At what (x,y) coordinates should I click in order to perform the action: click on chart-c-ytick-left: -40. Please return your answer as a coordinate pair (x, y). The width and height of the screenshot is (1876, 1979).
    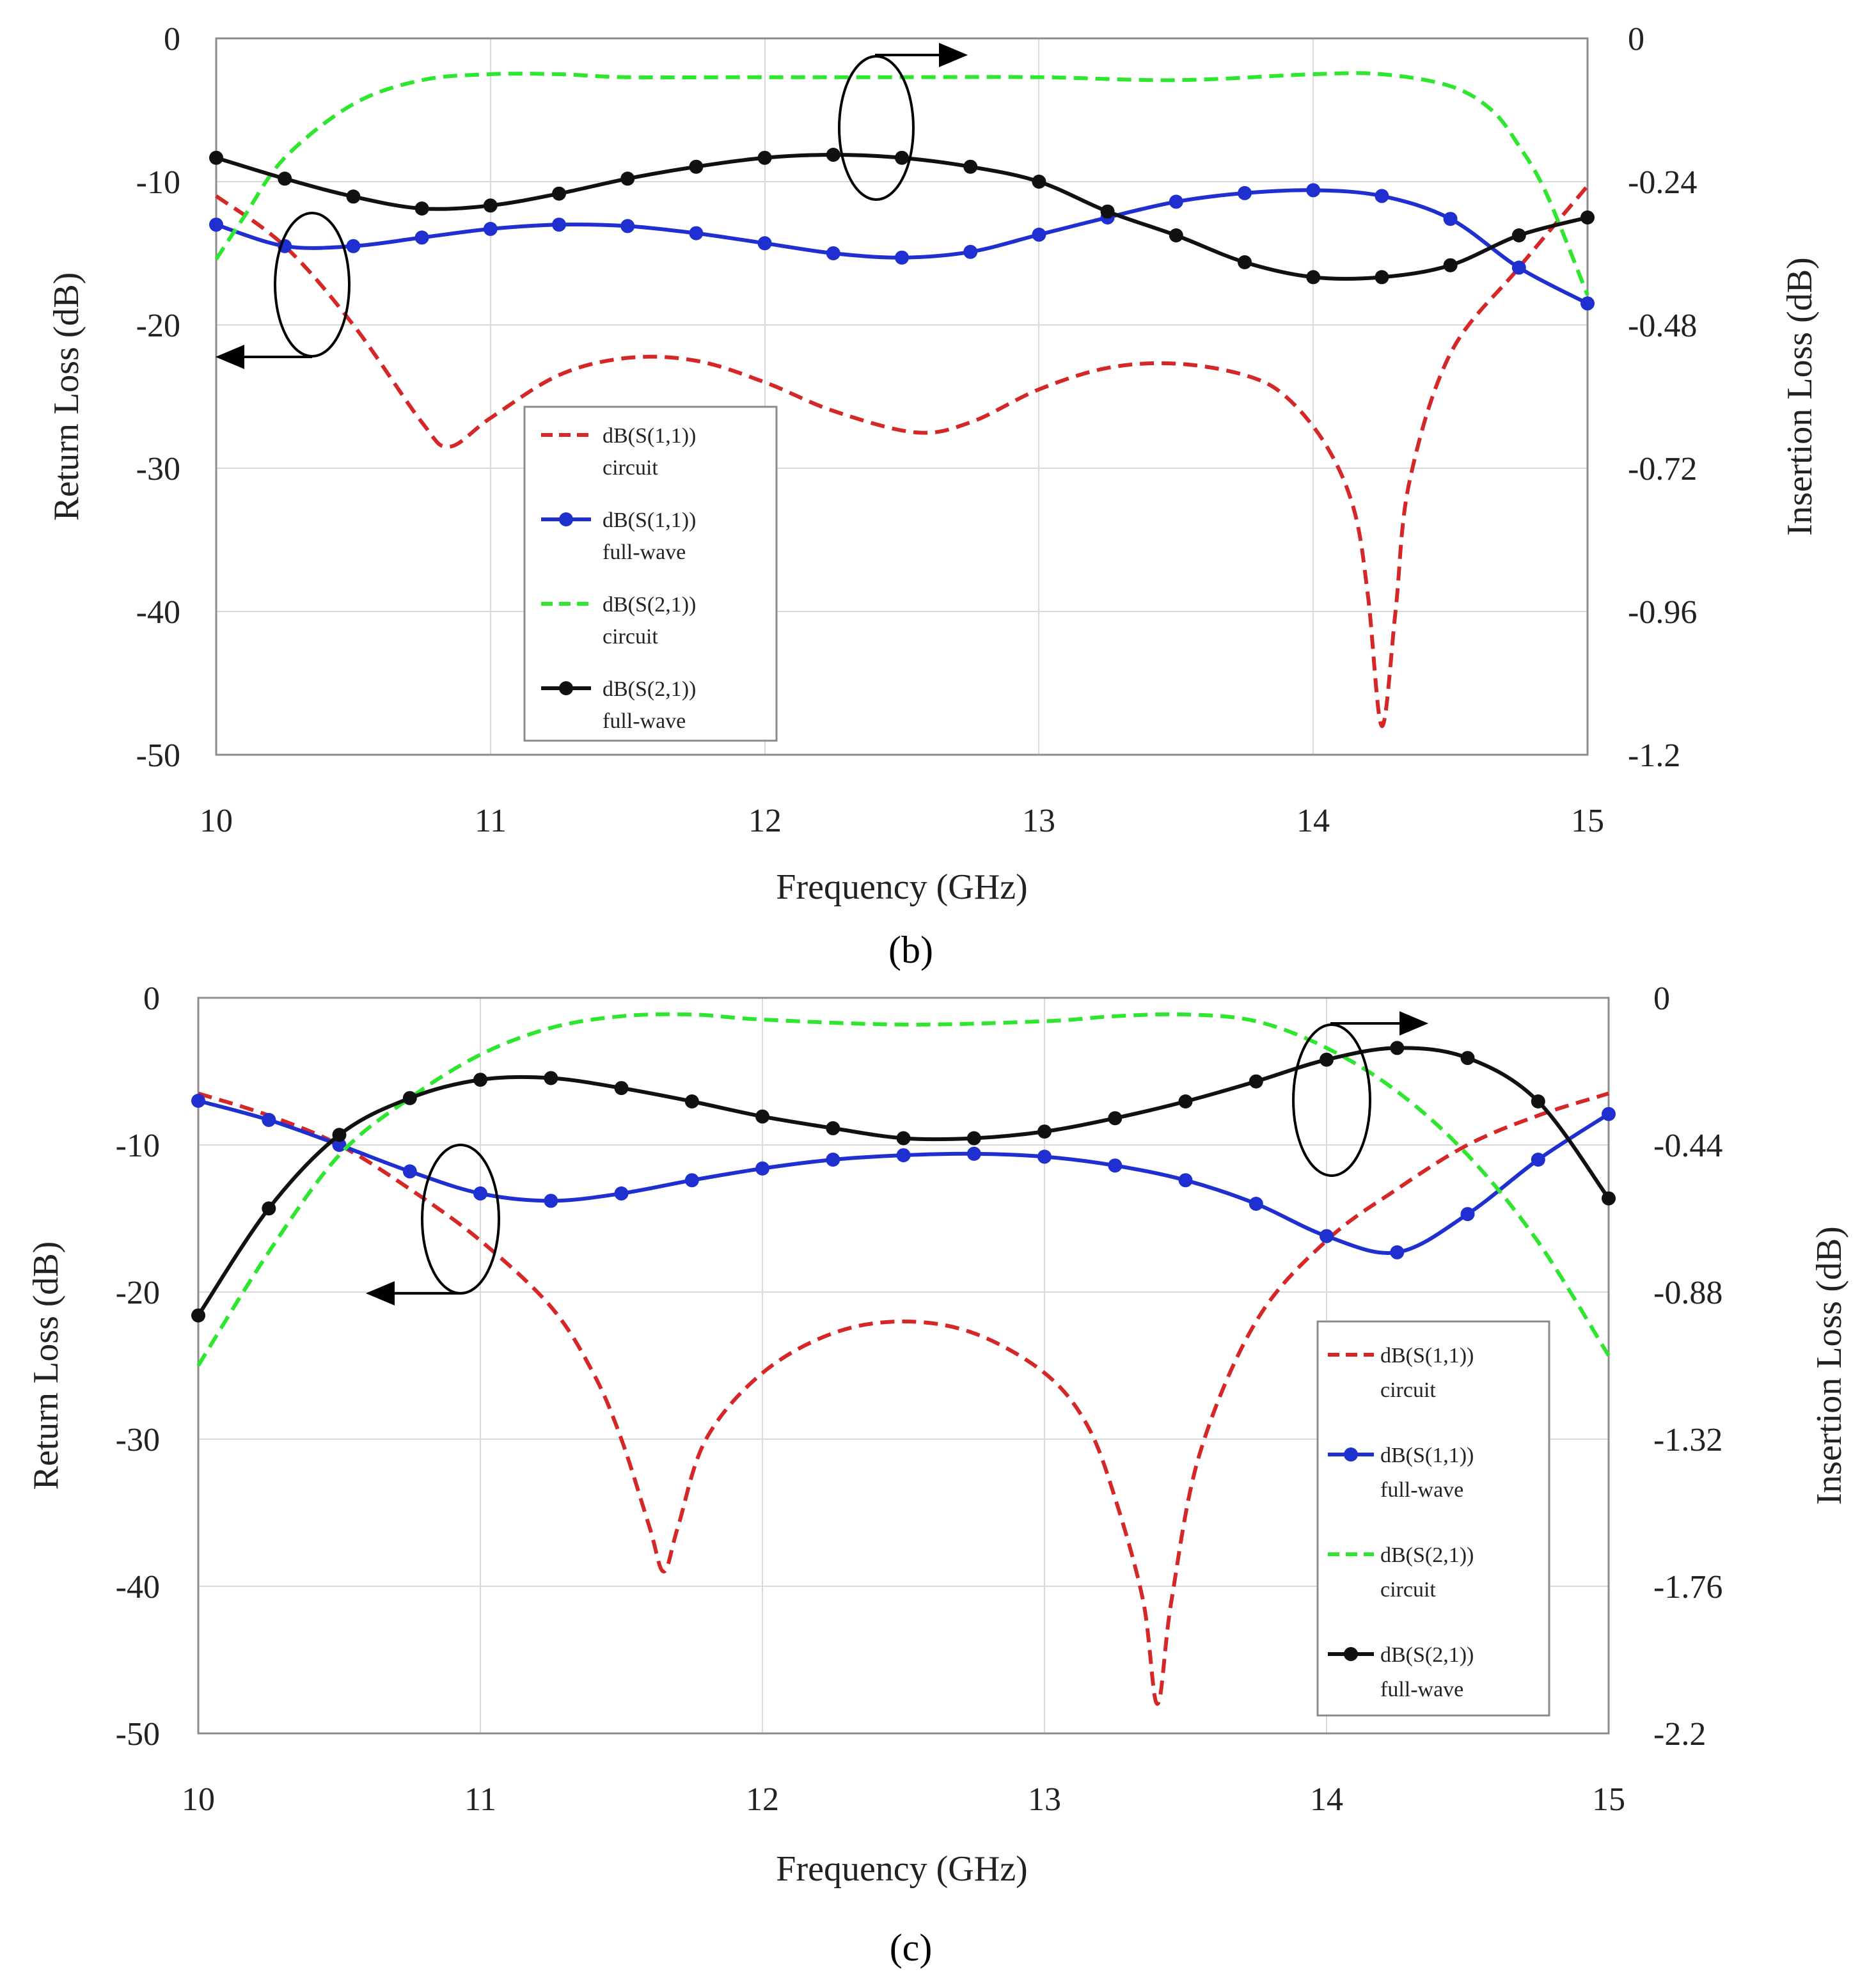
    Looking at the image, I should click on (138, 1587).